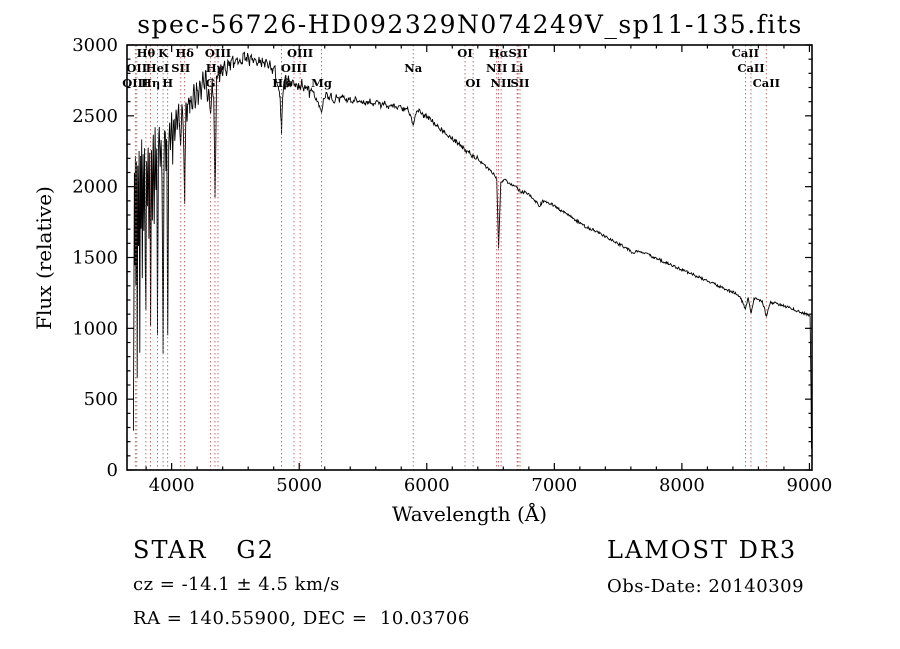 This screenshot has width=900, height=649. Describe the element at coordinates (95, 258) in the screenshot. I see `y-tick-label: 1500` at that location.